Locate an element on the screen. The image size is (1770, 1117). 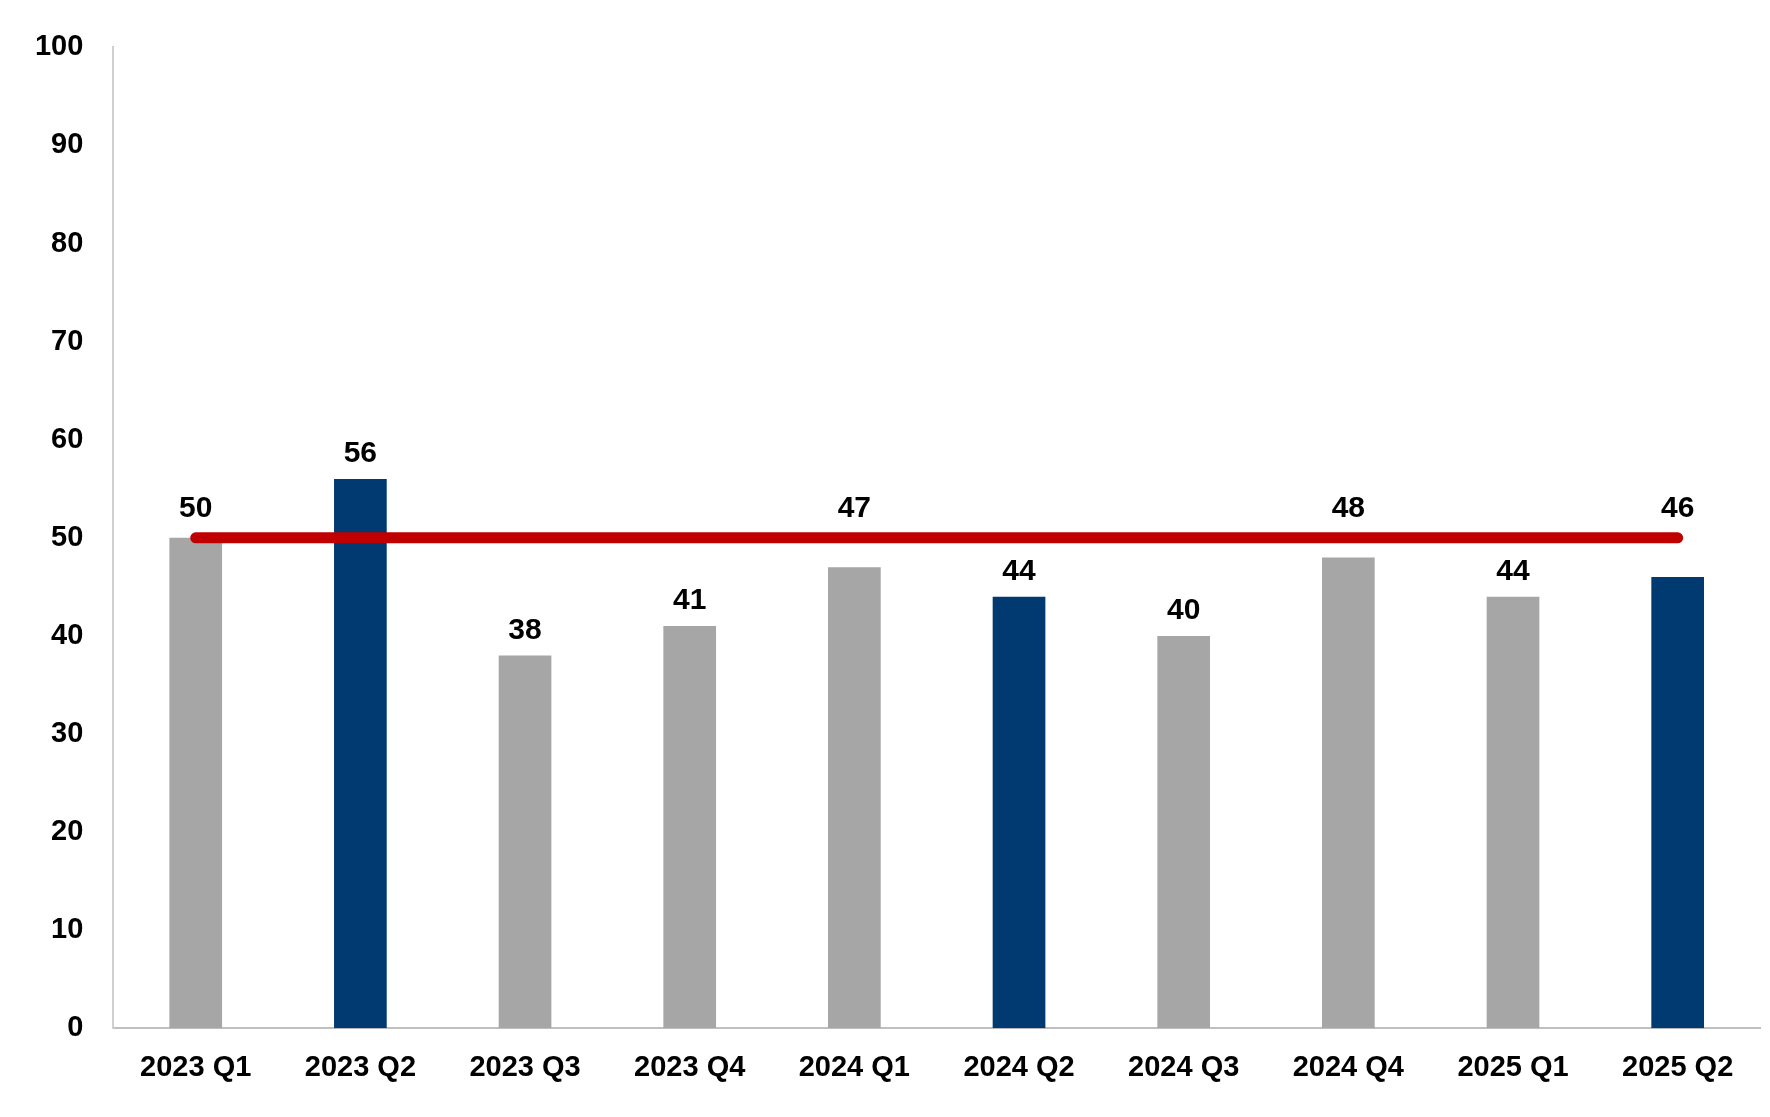
data-label: 38 is located at coordinates (525, 628).